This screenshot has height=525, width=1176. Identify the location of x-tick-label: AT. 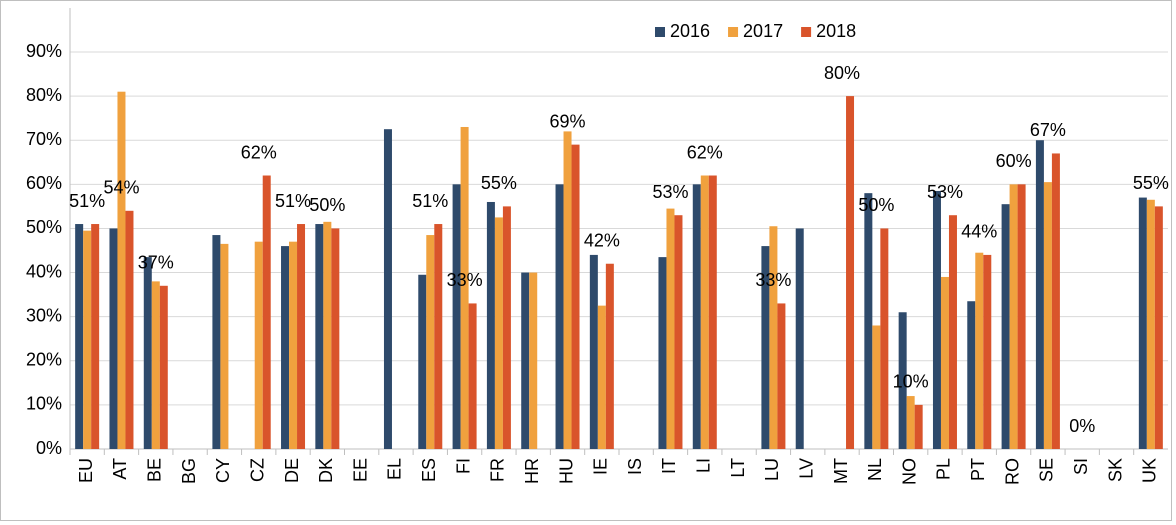
(120, 469).